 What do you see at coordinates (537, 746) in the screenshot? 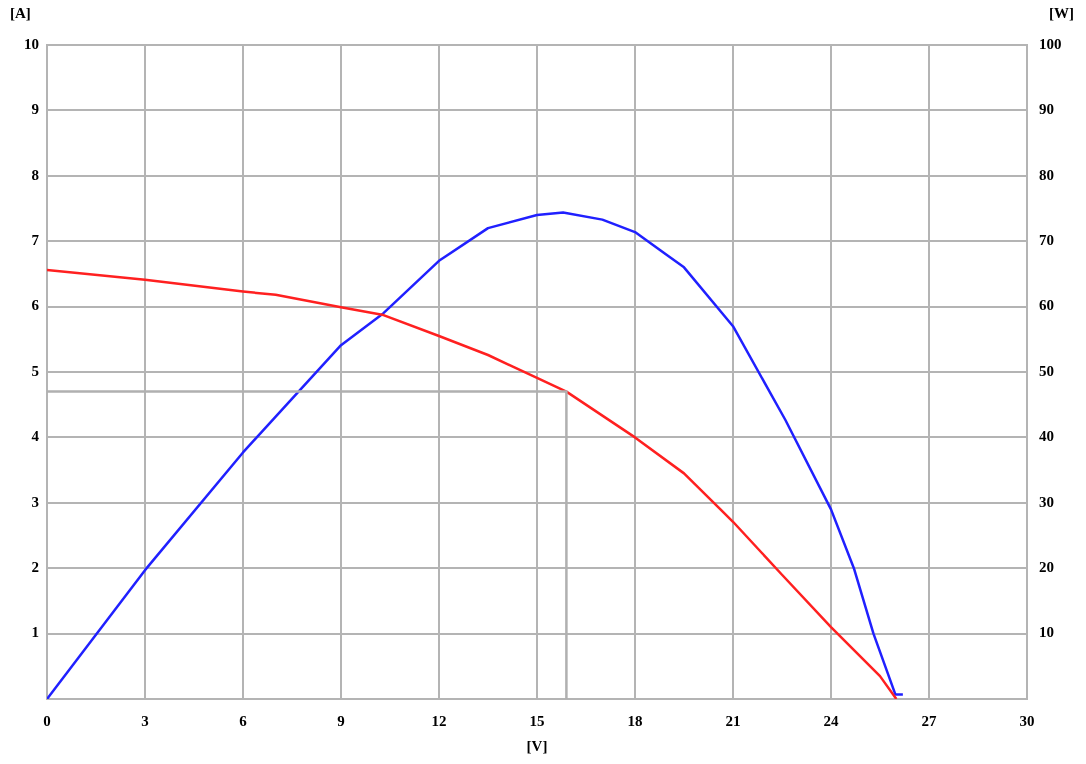
I see `x-axis-title: [V]` at bounding box center [537, 746].